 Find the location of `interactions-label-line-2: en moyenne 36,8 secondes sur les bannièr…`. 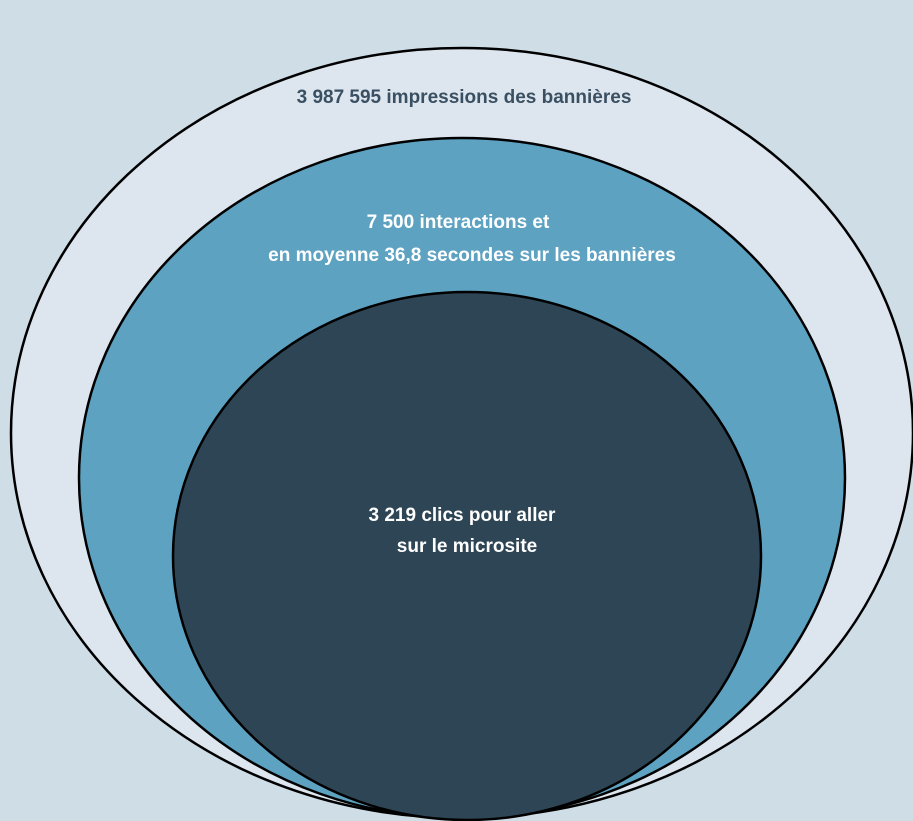

interactions-label-line-2: en moyenne 36,8 secondes sur les bannièr… is located at coordinates (472, 255).